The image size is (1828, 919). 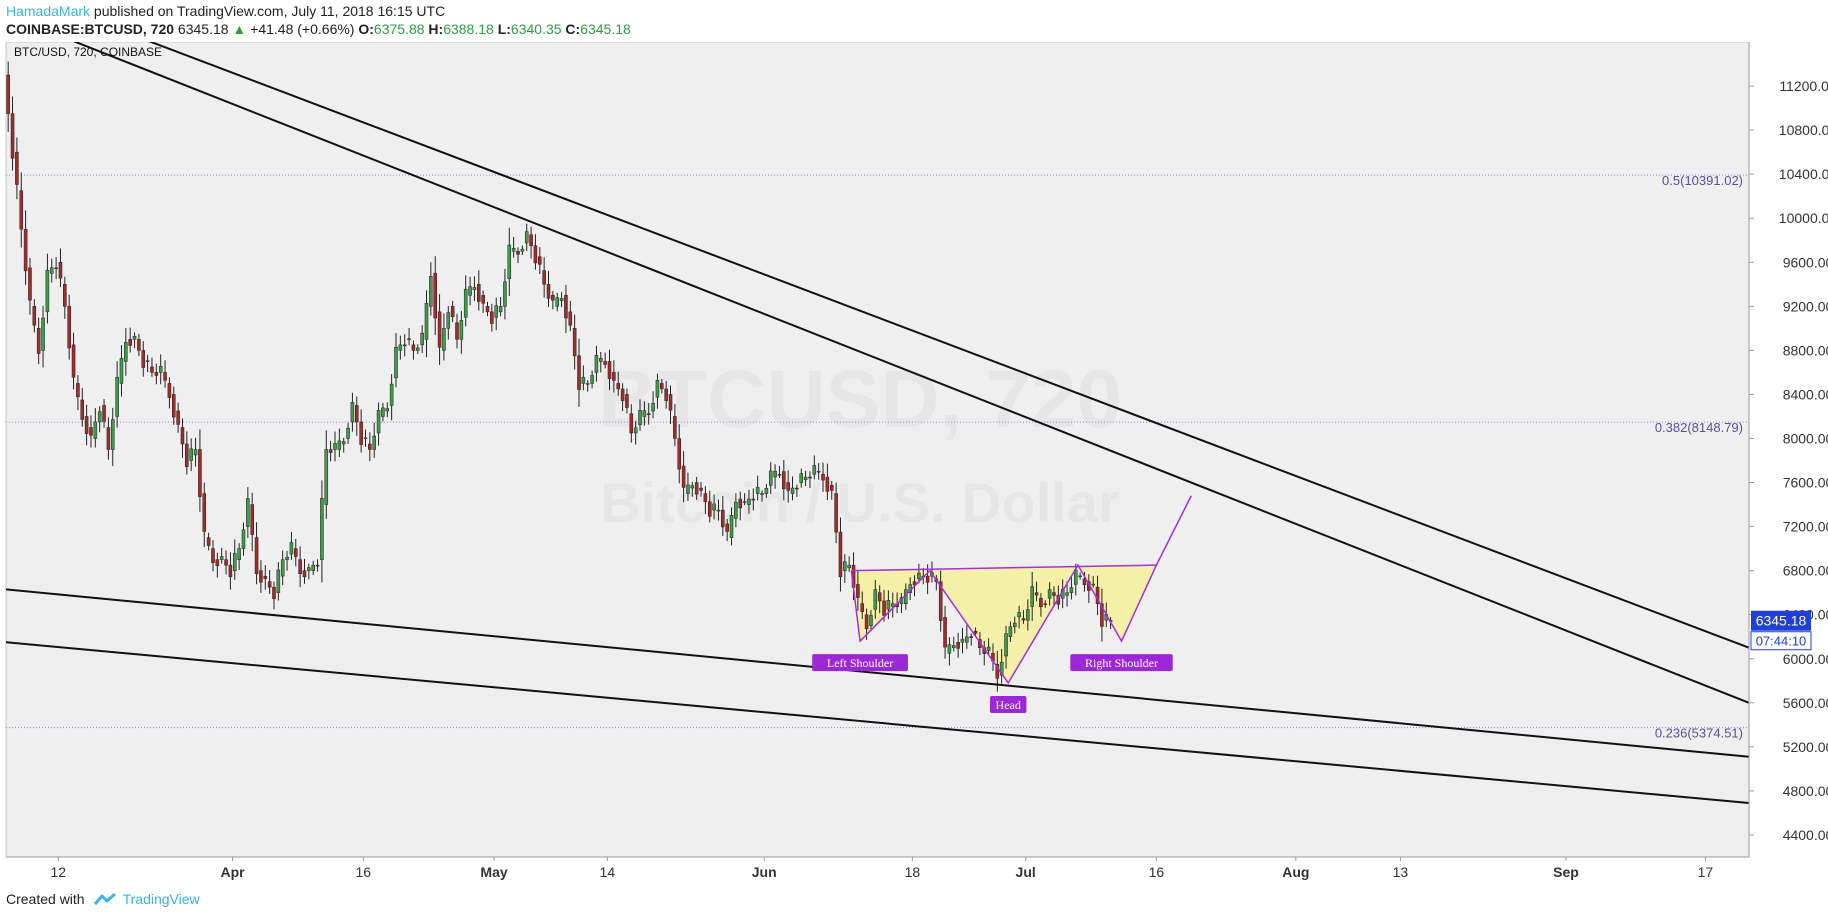 What do you see at coordinates (1781, 641) in the screenshot?
I see `countdown-tag` at bounding box center [1781, 641].